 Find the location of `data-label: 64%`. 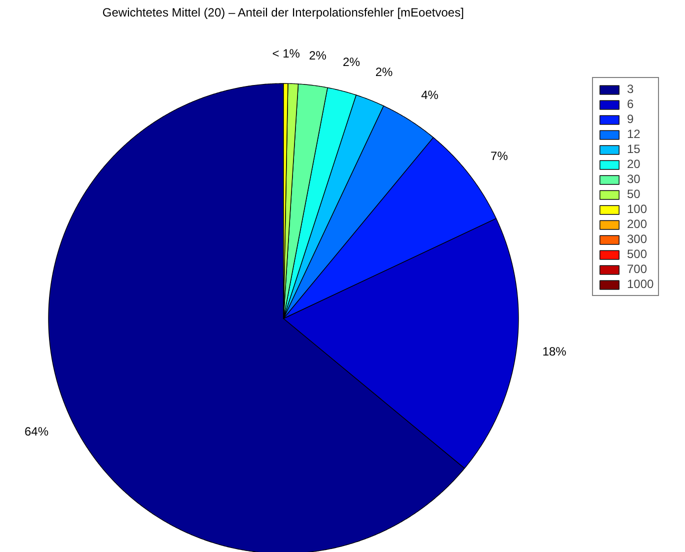

data-label: 64% is located at coordinates (36, 431).